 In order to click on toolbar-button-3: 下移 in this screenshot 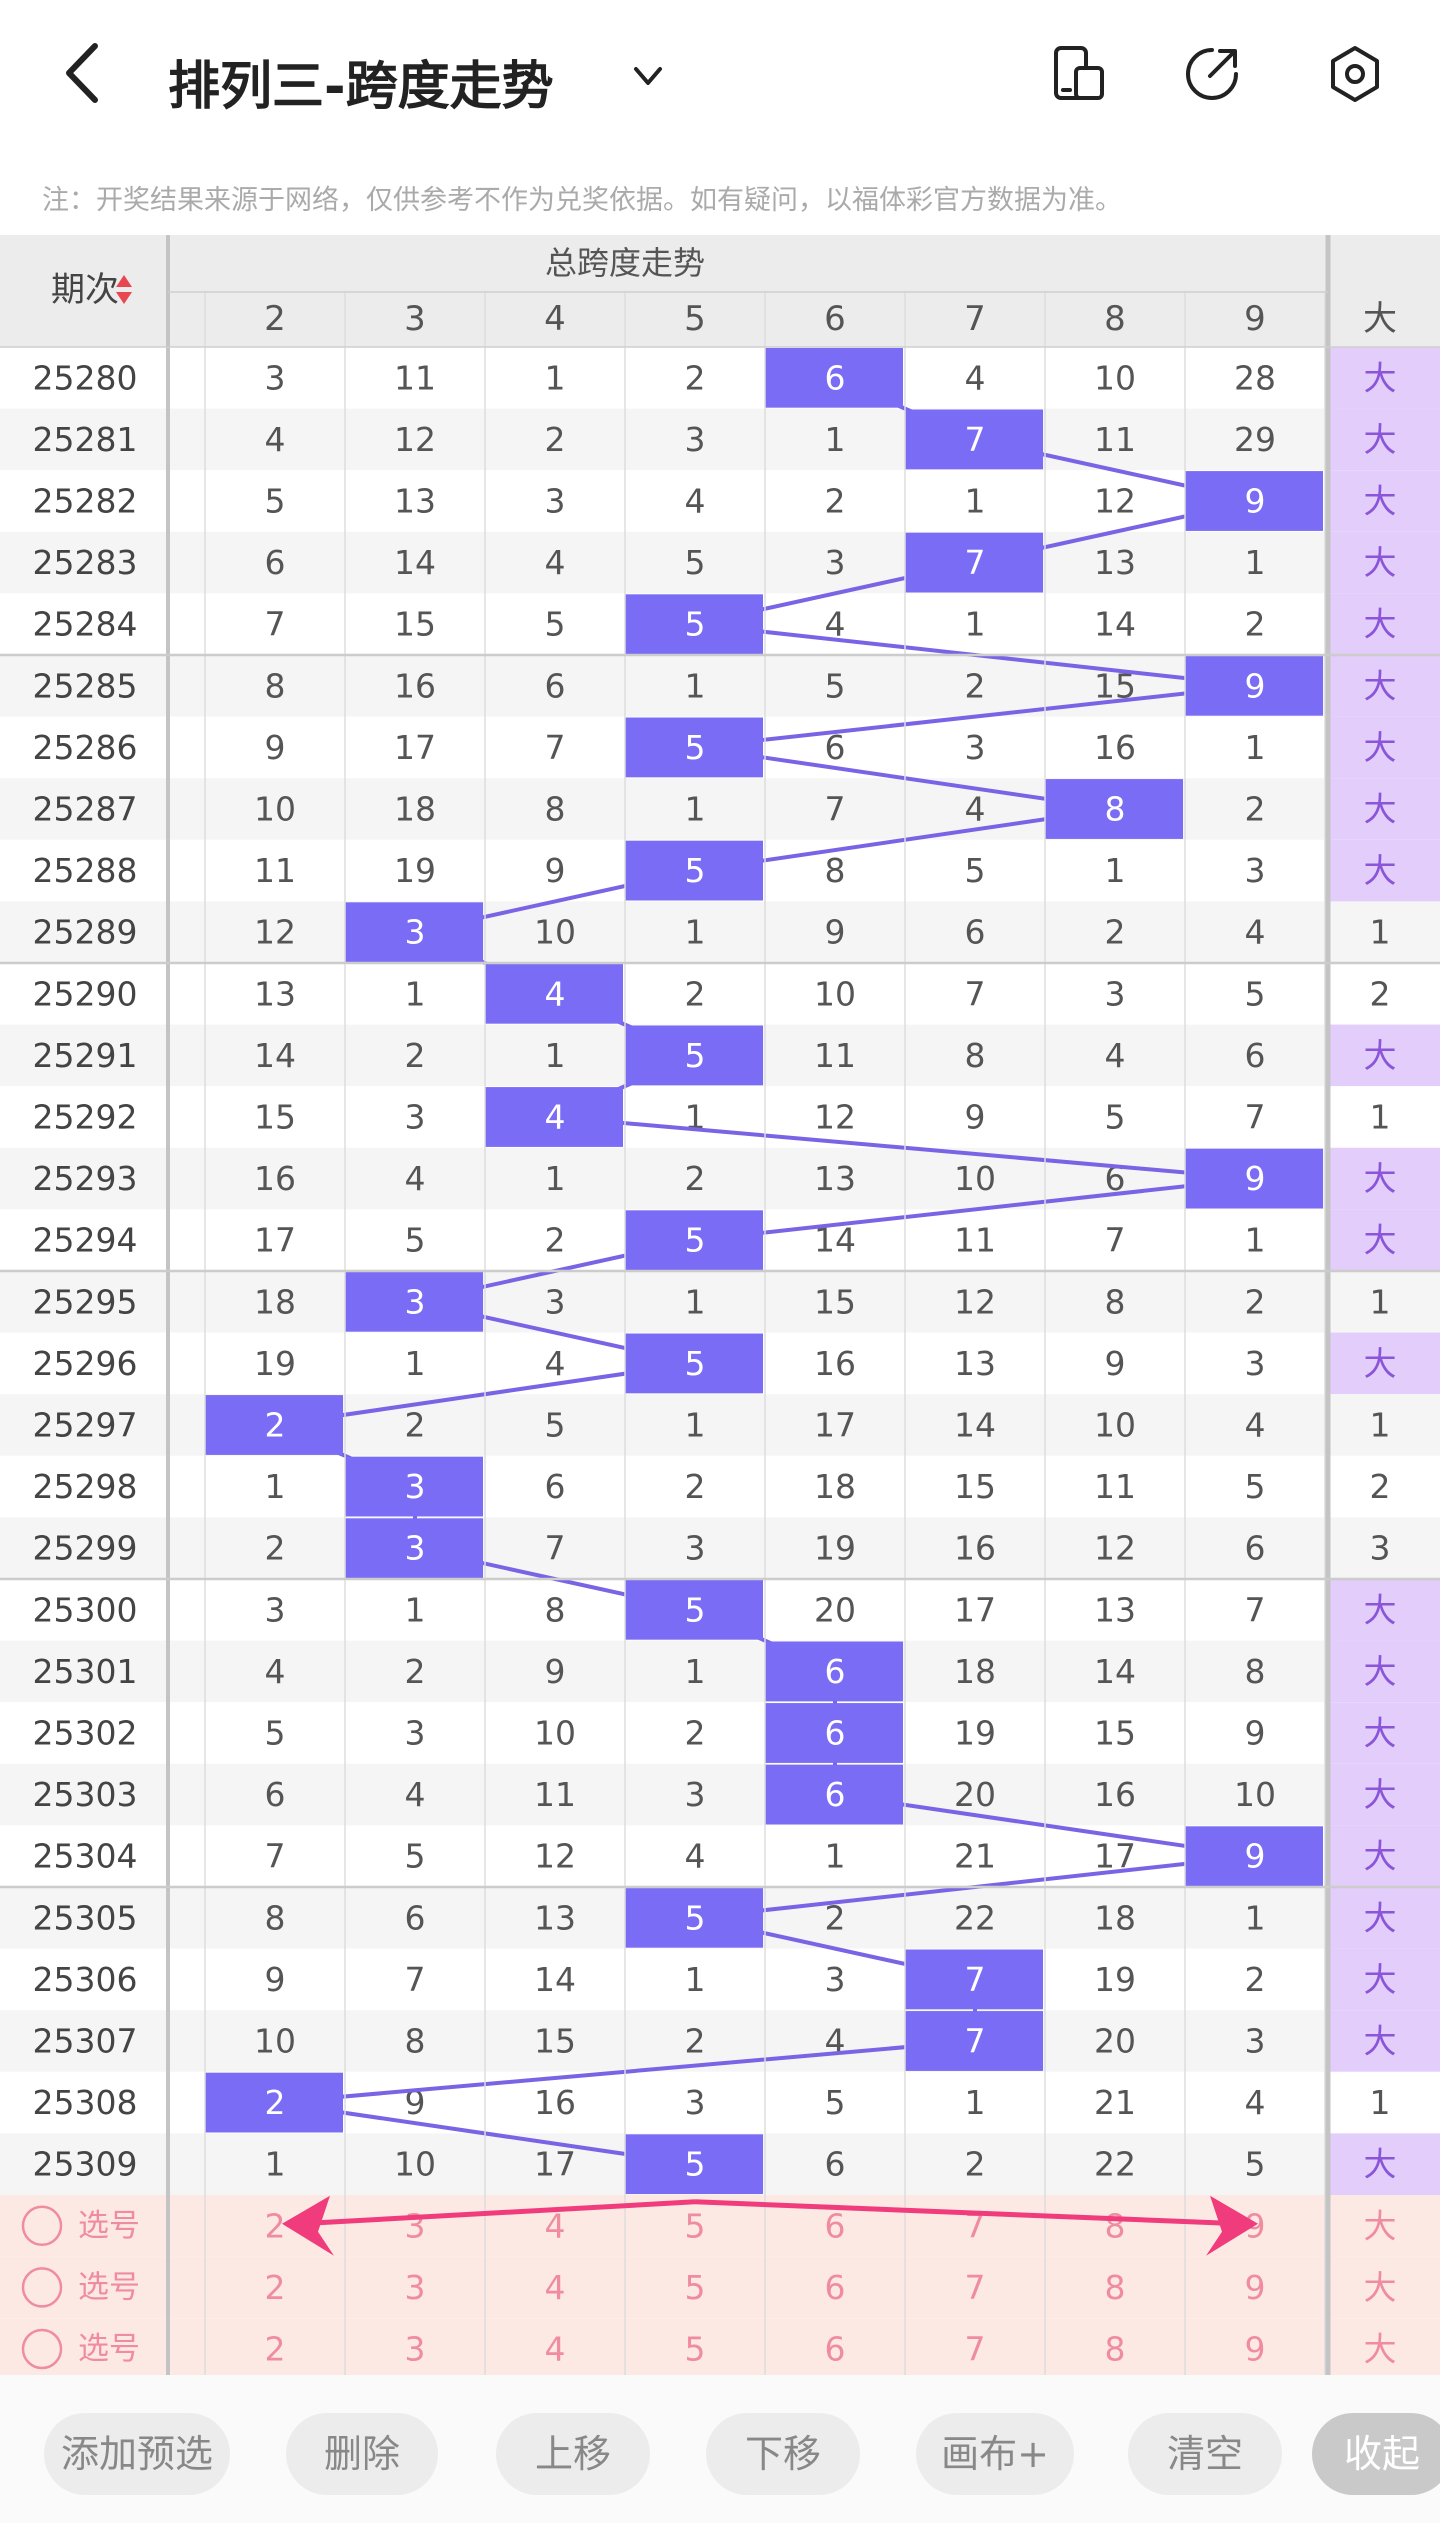, I will do `click(783, 2454)`.